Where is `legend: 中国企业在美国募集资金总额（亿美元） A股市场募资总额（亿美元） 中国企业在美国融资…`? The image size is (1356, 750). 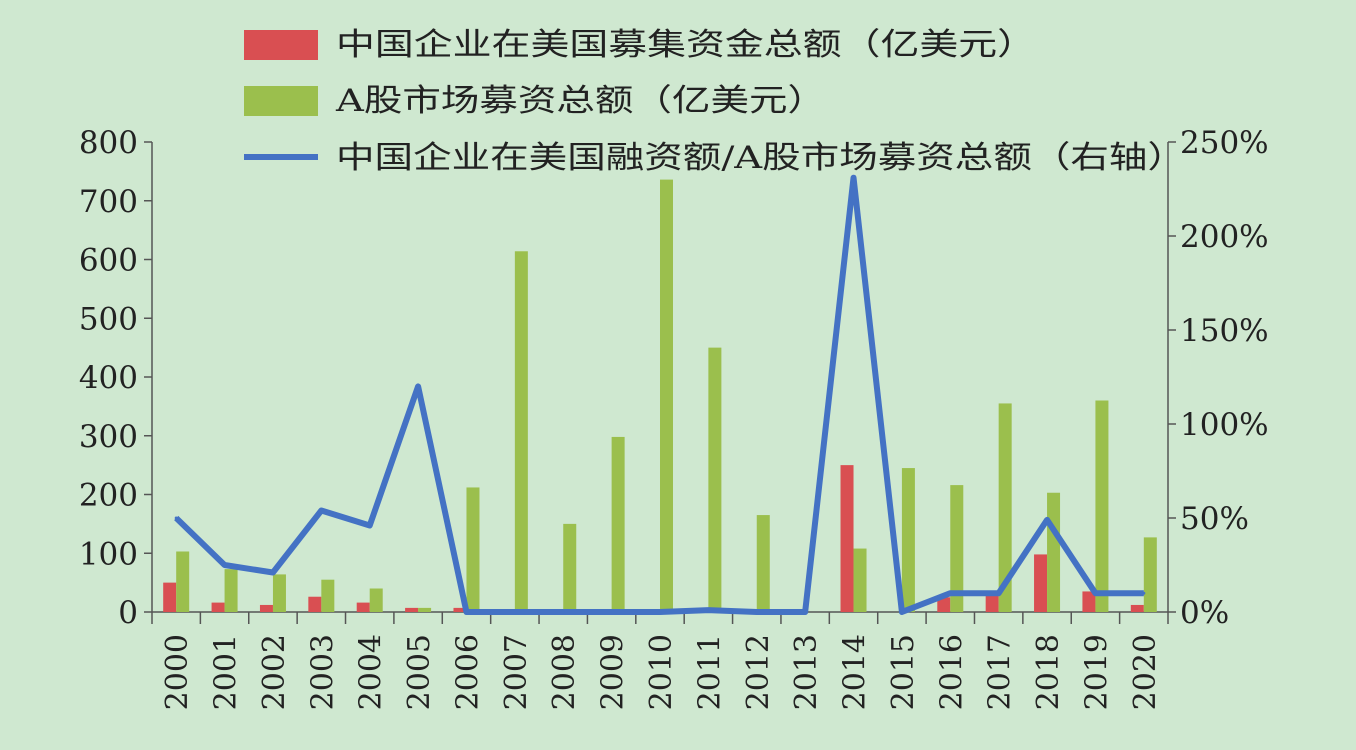 legend: 中国企业在美国募集资金总额（亿美元） A股市场募资总额（亿美元） 中国企业在美国融资… is located at coordinates (715, 101).